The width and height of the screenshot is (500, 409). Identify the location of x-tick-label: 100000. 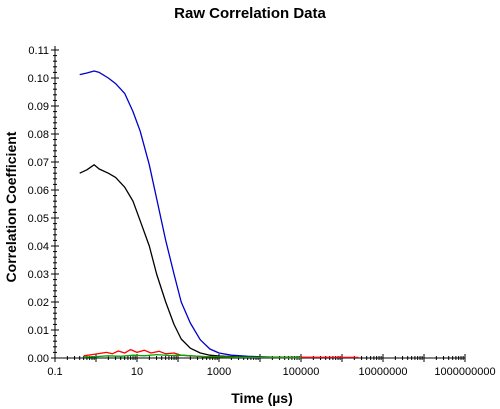
(301, 372).